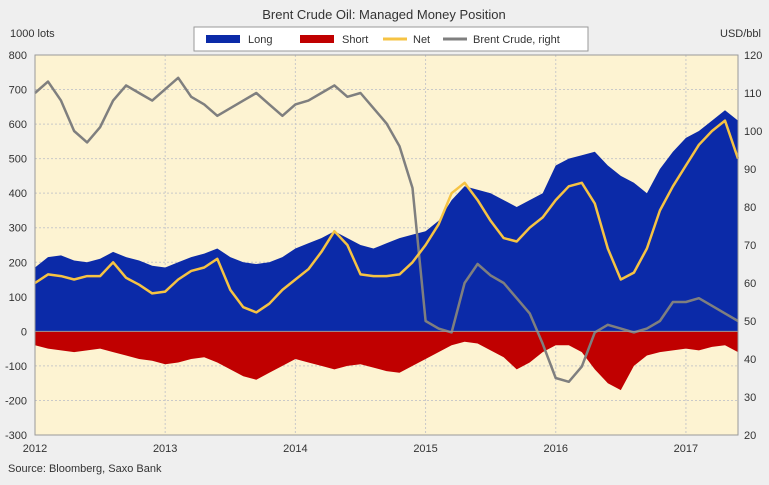 The image size is (769, 485). What do you see at coordinates (18, 298) in the screenshot?
I see `y-tick-label: 100` at bounding box center [18, 298].